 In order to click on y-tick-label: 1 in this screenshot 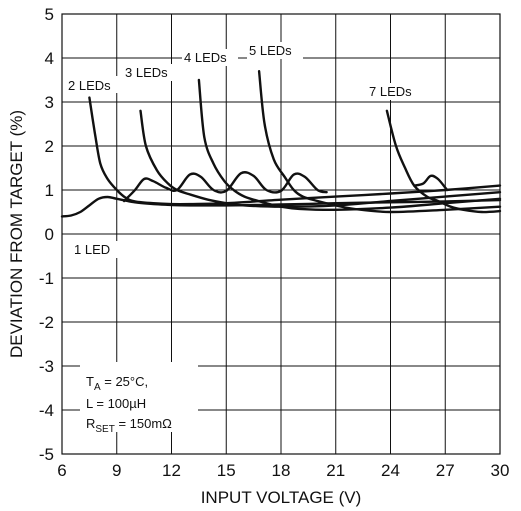, I will do `click(49, 190)`.